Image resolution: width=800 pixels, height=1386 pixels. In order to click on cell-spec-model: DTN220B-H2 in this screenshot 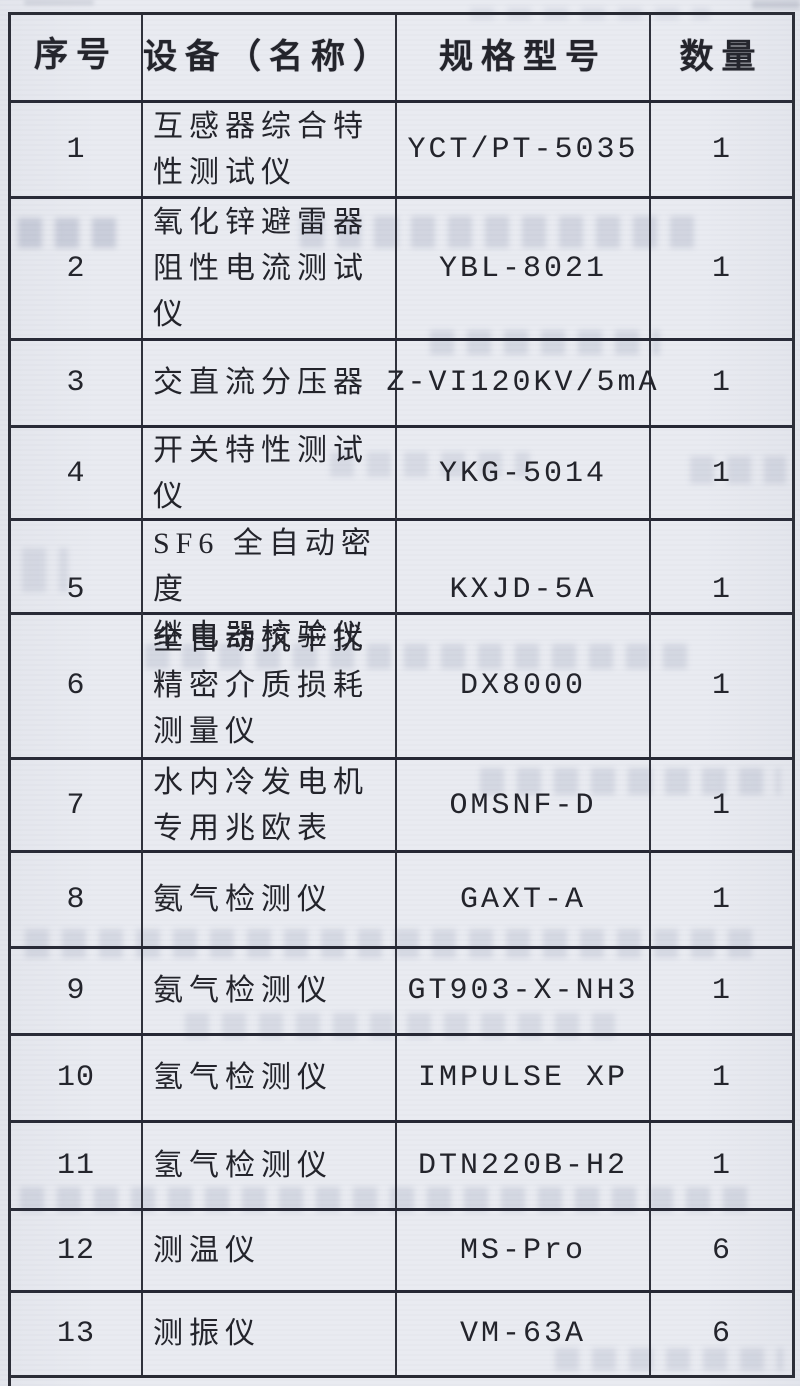, I will do `click(524, 1165)`.